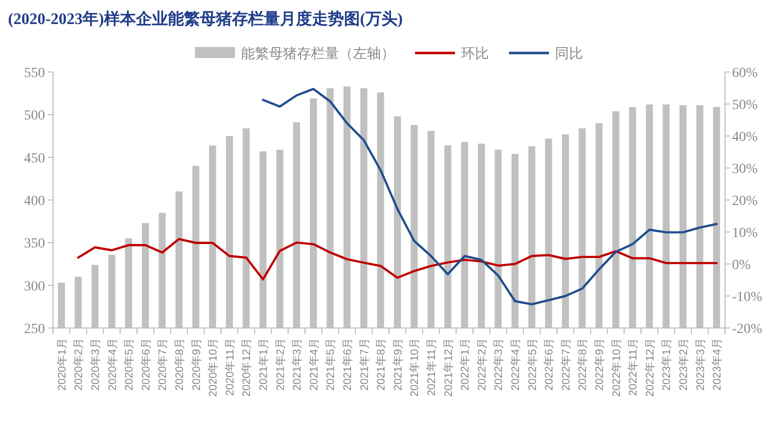 Image resolution: width=783 pixels, height=443 pixels. What do you see at coordinates (745, 233) in the screenshot?
I see `y2-tick-label: 10%` at bounding box center [745, 233].